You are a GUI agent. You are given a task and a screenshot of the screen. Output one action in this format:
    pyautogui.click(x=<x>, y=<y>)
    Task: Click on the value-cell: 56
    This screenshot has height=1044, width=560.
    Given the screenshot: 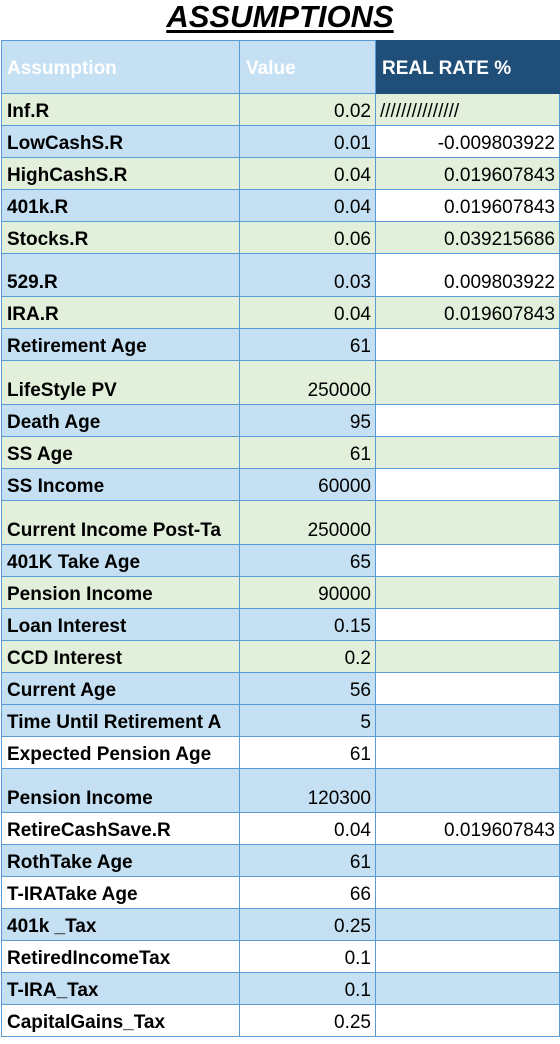 What is the action you would take?
    pyautogui.click(x=307, y=688)
    